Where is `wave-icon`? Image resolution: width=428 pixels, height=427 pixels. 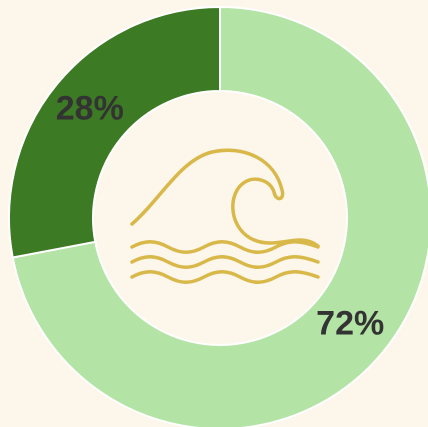
wave-icon is located at coordinates (225, 216).